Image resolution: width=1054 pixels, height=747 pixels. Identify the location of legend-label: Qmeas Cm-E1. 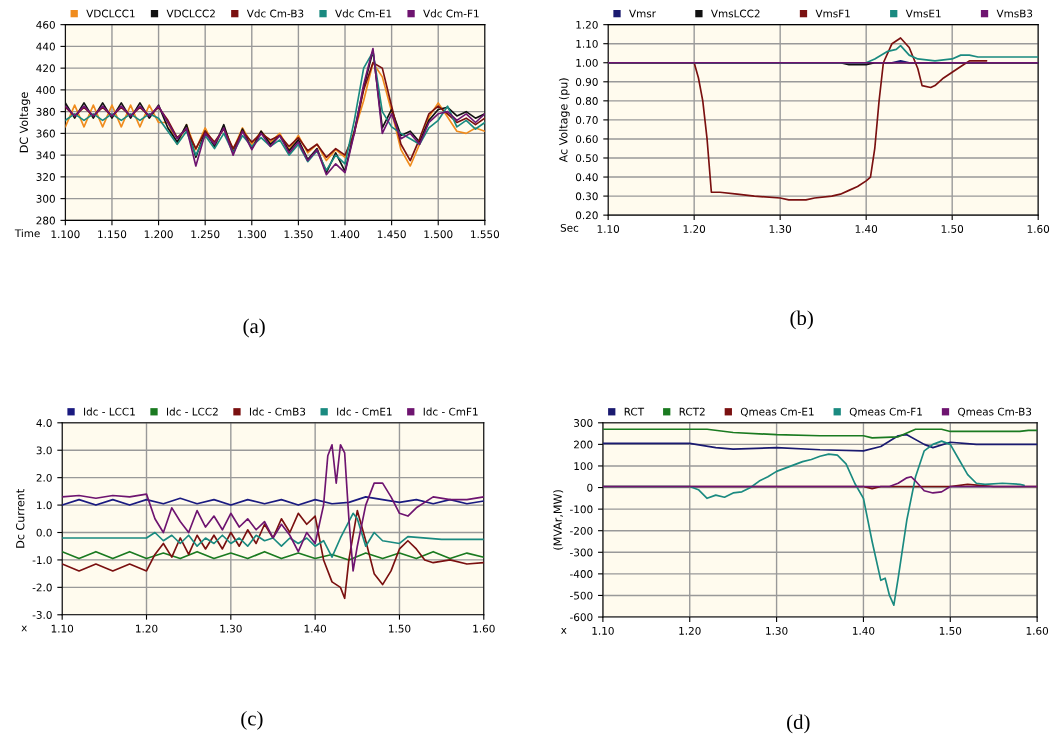
(777, 412).